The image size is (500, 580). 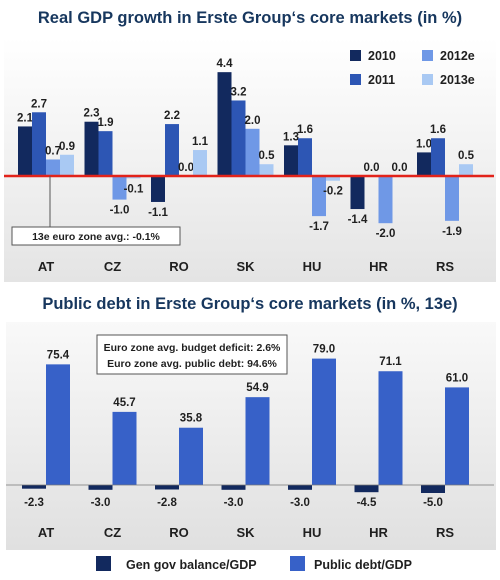 I want to click on value-label-rs-balance: -5.0, so click(x=433, y=503).